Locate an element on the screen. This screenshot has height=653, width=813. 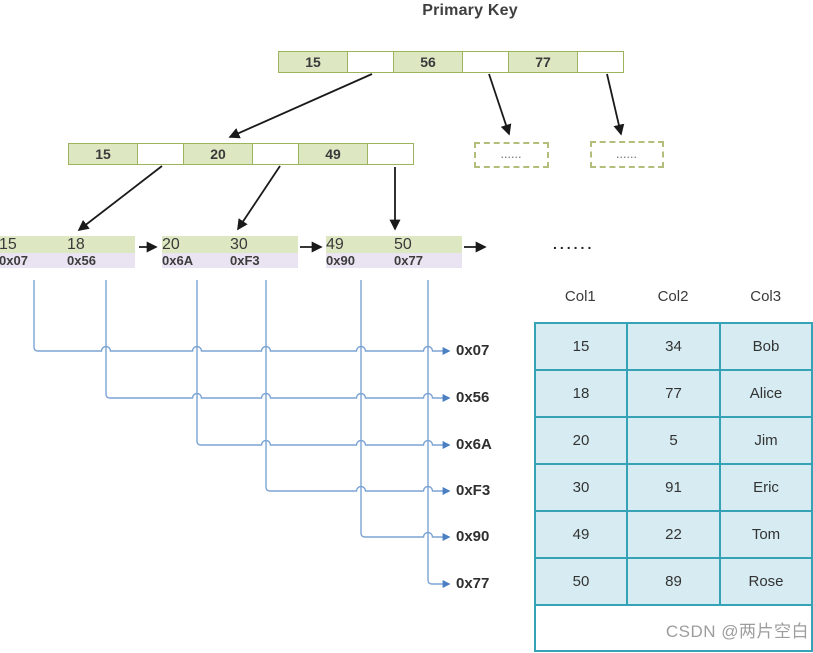
table-cell: 49 is located at coordinates (581, 534).